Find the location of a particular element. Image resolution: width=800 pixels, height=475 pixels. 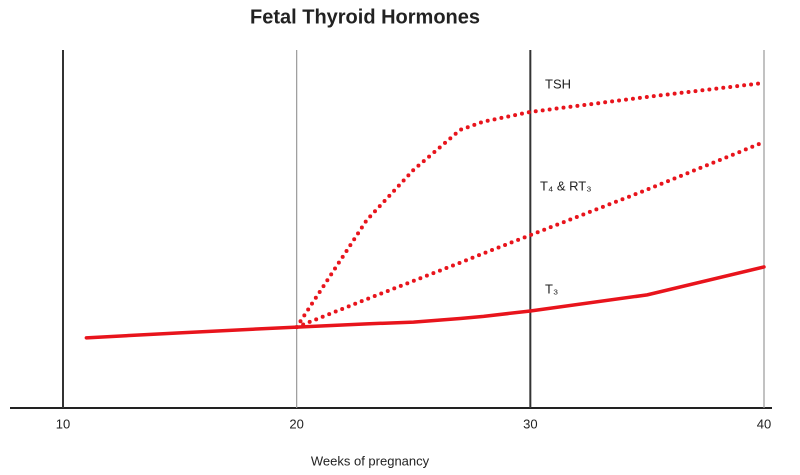

x-tick-label: 40 is located at coordinates (764, 423).